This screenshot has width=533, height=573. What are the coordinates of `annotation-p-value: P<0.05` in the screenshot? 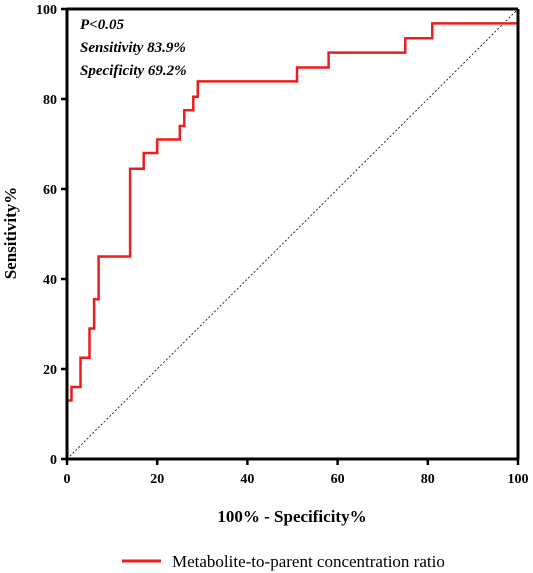 It's located at (102, 25).